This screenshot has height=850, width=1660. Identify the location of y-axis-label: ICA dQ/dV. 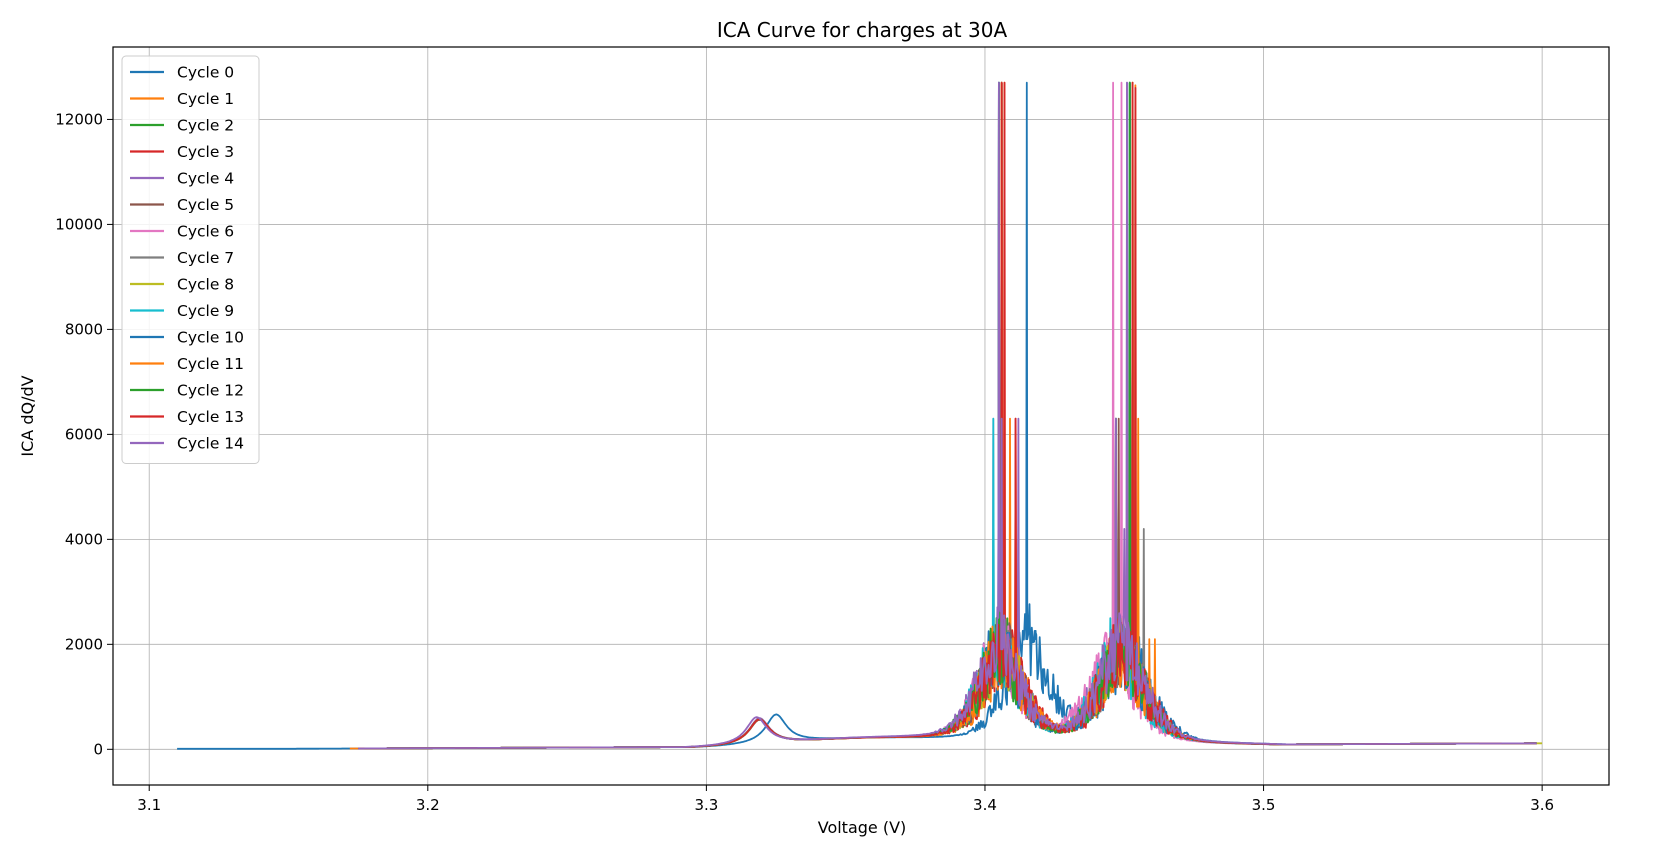
(27, 415).